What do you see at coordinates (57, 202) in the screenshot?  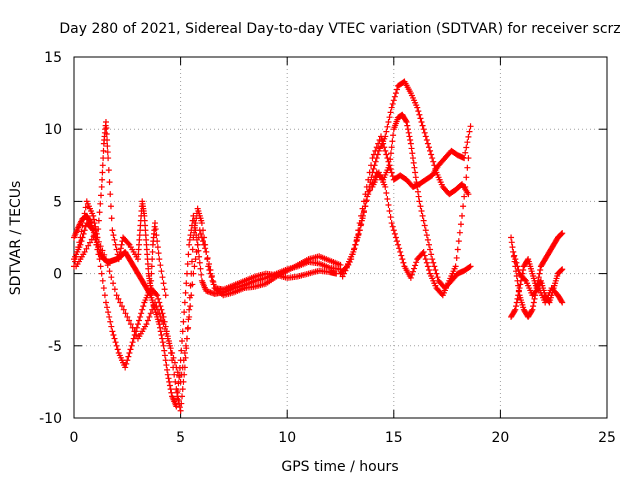 I see `y-tick-label: 5` at bounding box center [57, 202].